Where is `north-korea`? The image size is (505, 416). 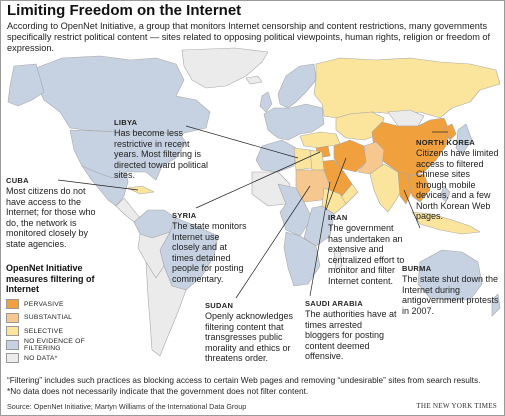
north-korea is located at coordinates (450, 132).